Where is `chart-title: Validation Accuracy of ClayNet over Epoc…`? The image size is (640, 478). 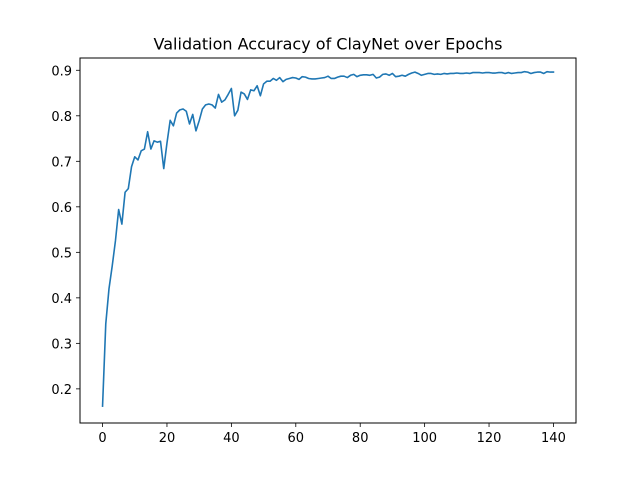 chart-title: Validation Accuracy of ClayNet over Epoc… is located at coordinates (328, 44).